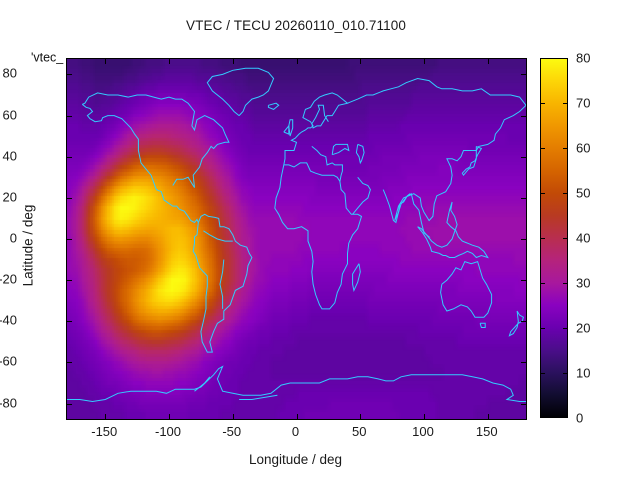  Describe the element at coordinates (28, 245) in the screenshot. I see `y-axis-title: Latitude / deg` at that location.